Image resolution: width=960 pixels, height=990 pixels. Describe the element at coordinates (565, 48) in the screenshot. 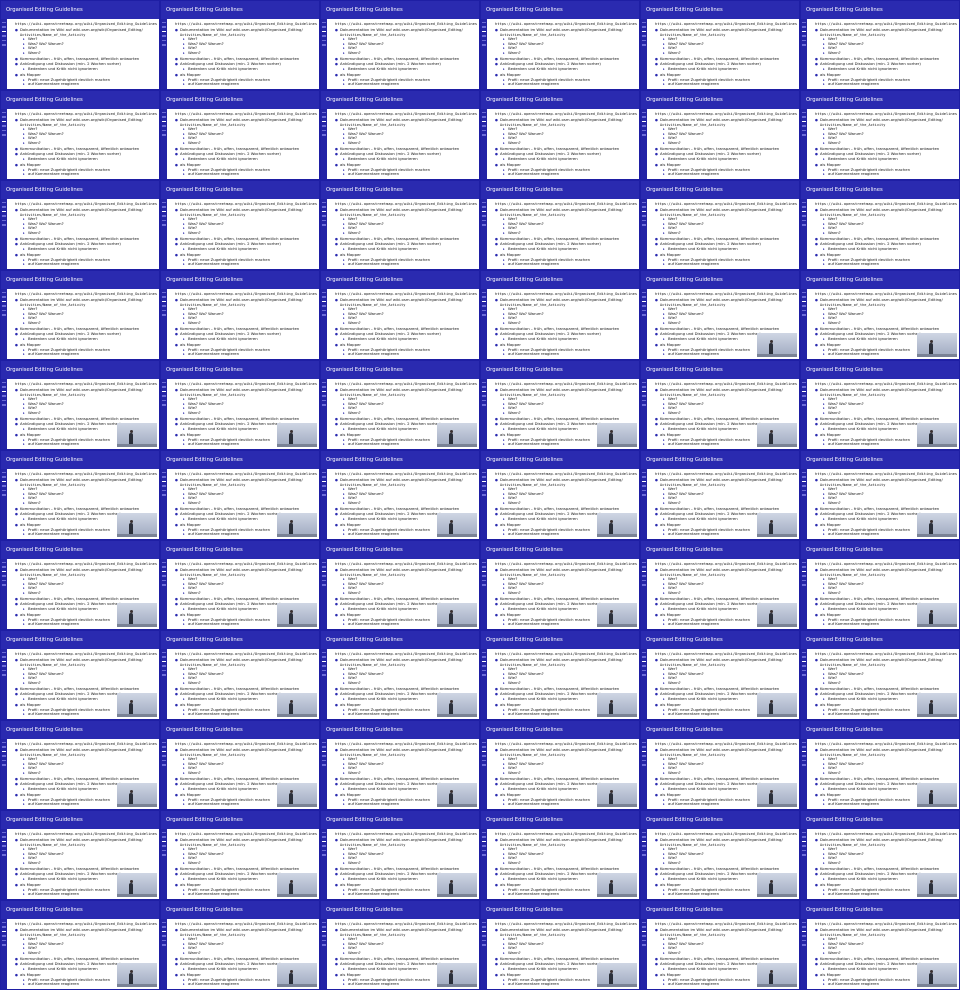

I see `bullet-item: Wie?` at that location.